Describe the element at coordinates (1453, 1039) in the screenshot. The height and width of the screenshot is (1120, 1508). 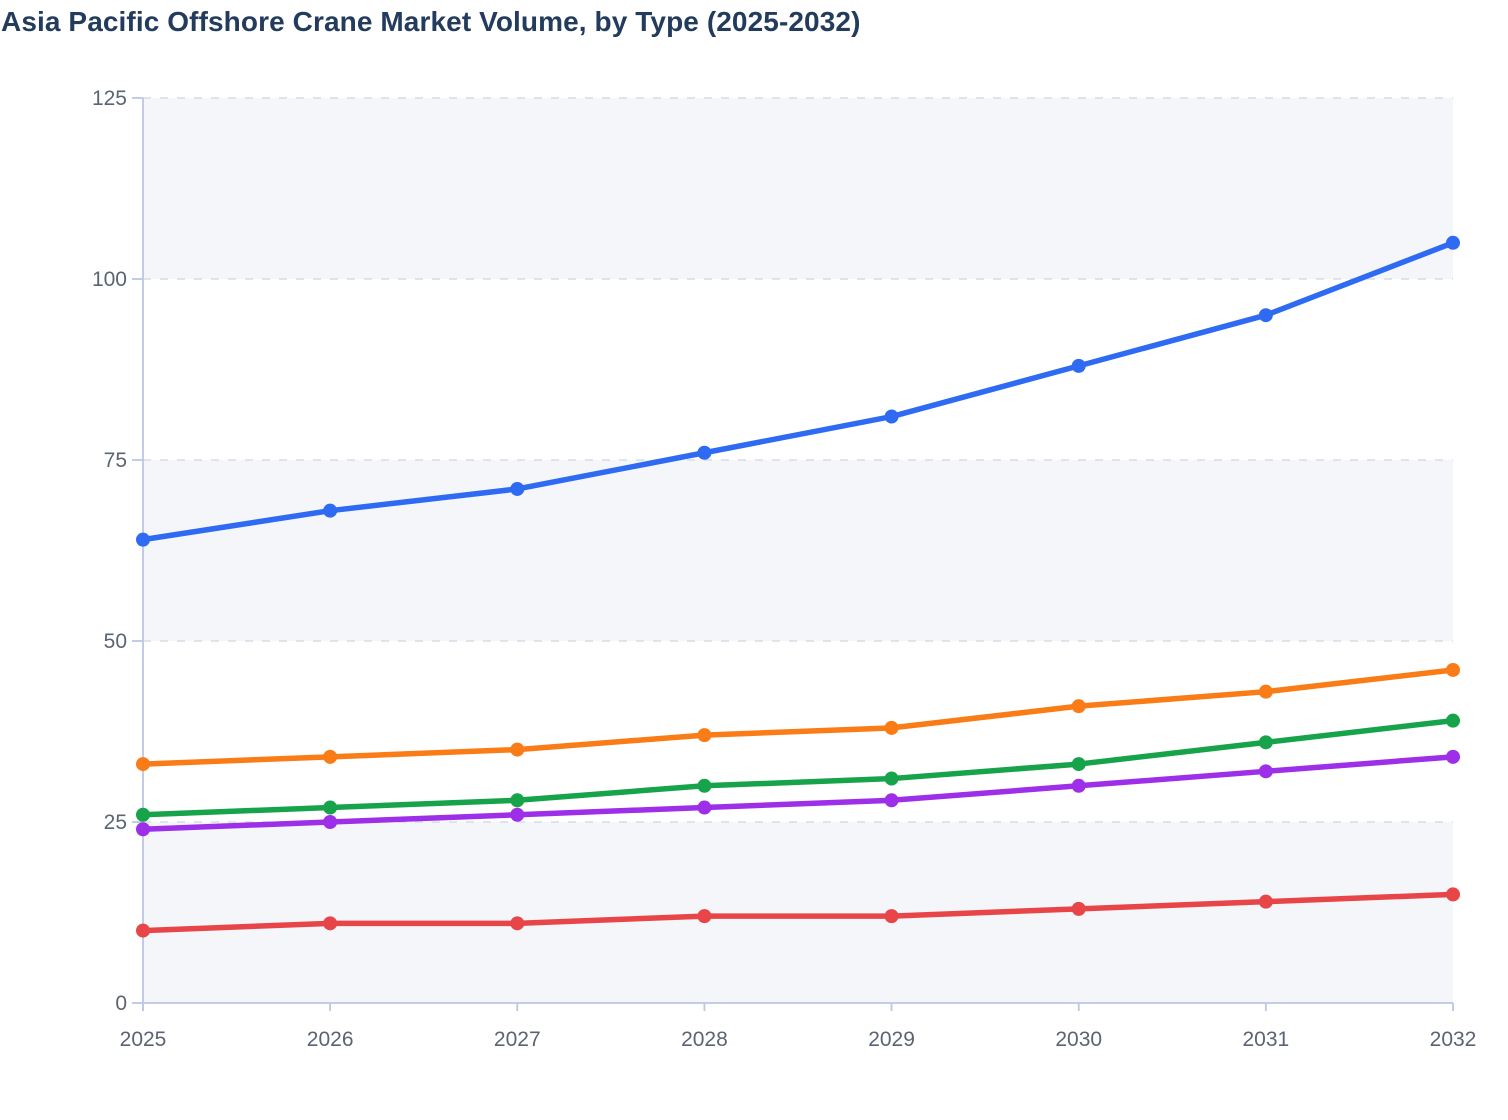
I see `x-tick-label: 2032` at that location.